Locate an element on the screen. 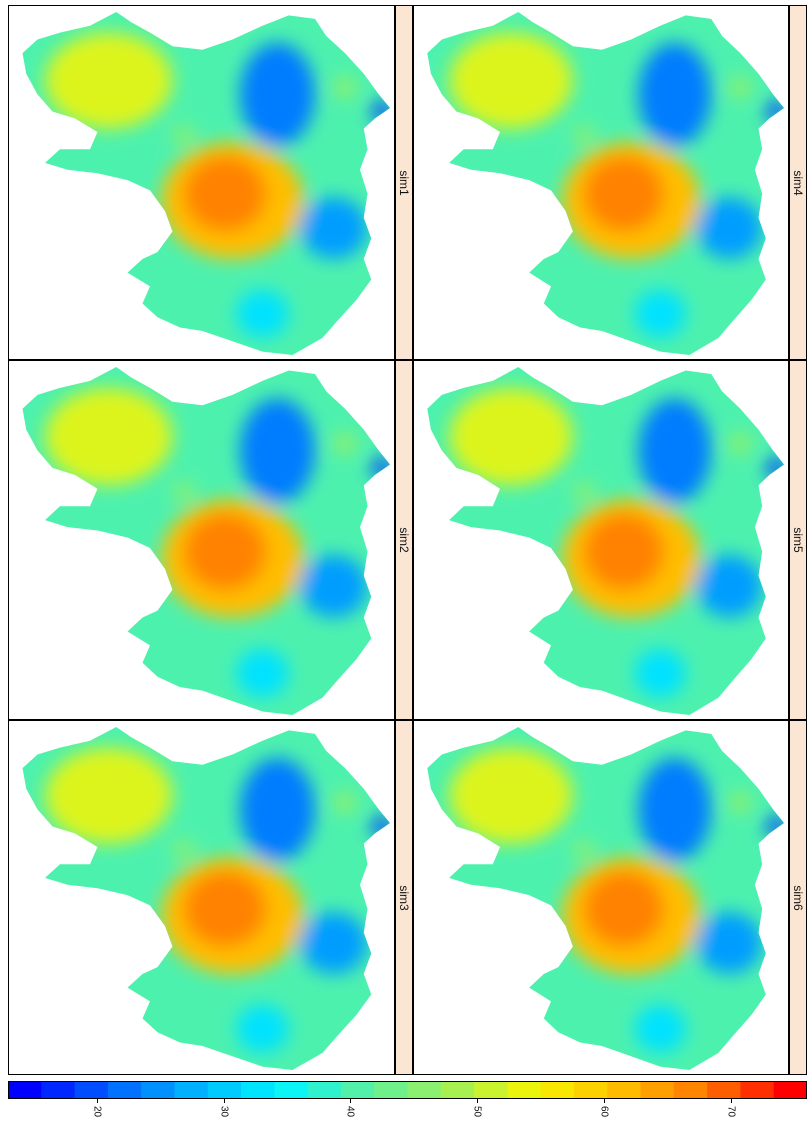 This screenshot has width=807, height=1126. color-key-tick-label: 50 is located at coordinates (477, 1111).